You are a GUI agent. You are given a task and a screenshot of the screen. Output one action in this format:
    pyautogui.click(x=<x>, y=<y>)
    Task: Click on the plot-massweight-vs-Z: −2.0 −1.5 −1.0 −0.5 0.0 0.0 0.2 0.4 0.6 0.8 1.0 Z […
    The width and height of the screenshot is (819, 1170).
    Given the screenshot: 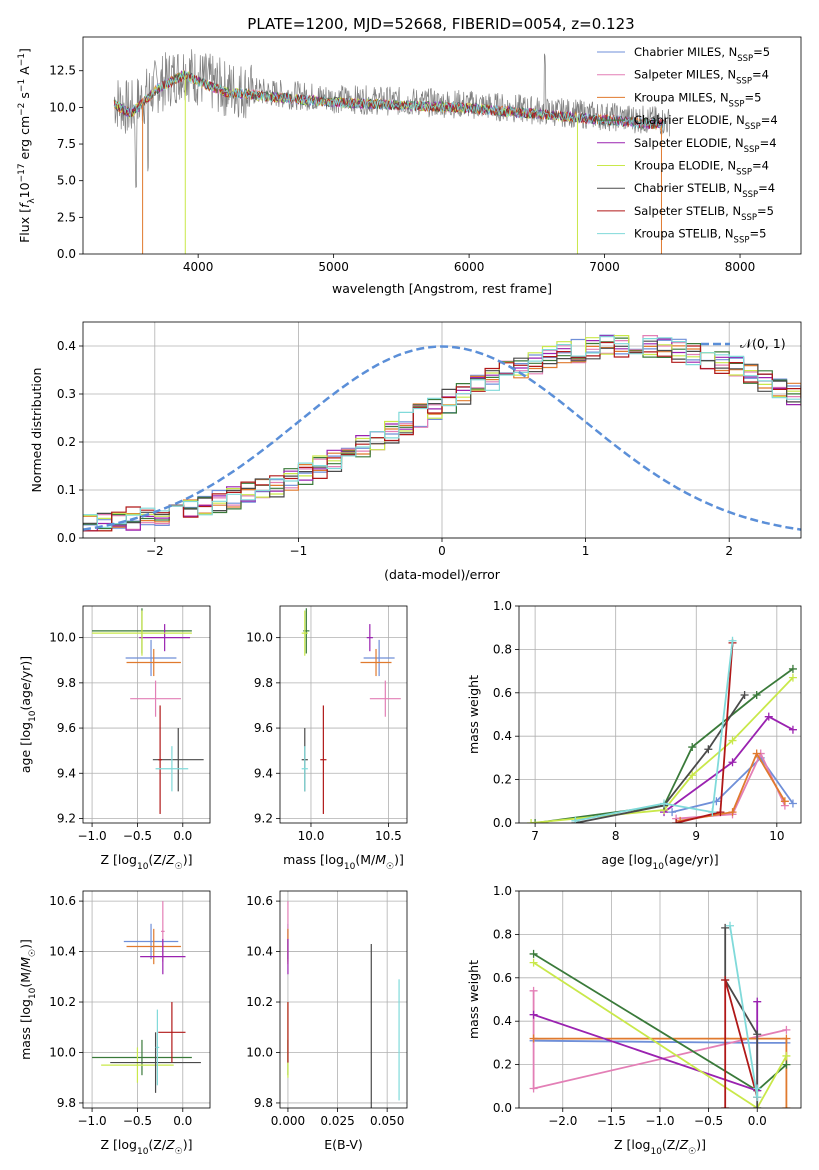 What is the action you would take?
    pyautogui.click(x=634, y=1020)
    